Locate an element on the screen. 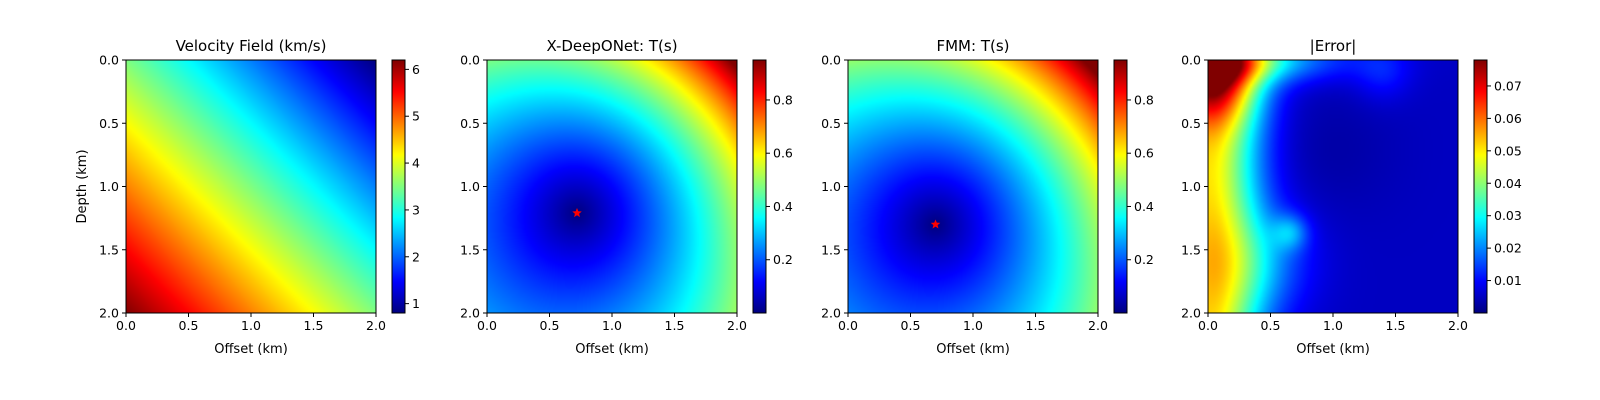  plot-title: FMM: T(s) is located at coordinates (972, 46).